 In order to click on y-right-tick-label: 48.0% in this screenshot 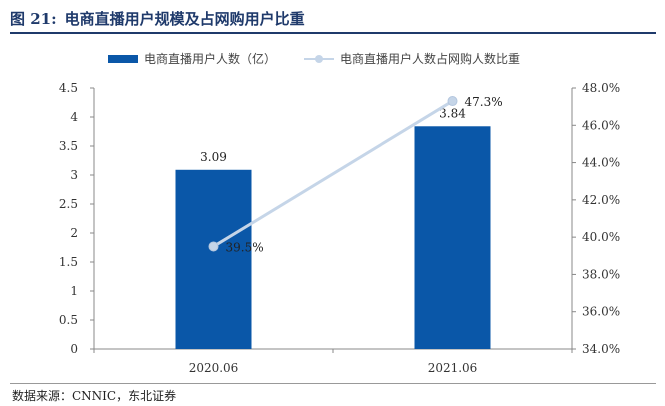, I will do `click(601, 88)`.